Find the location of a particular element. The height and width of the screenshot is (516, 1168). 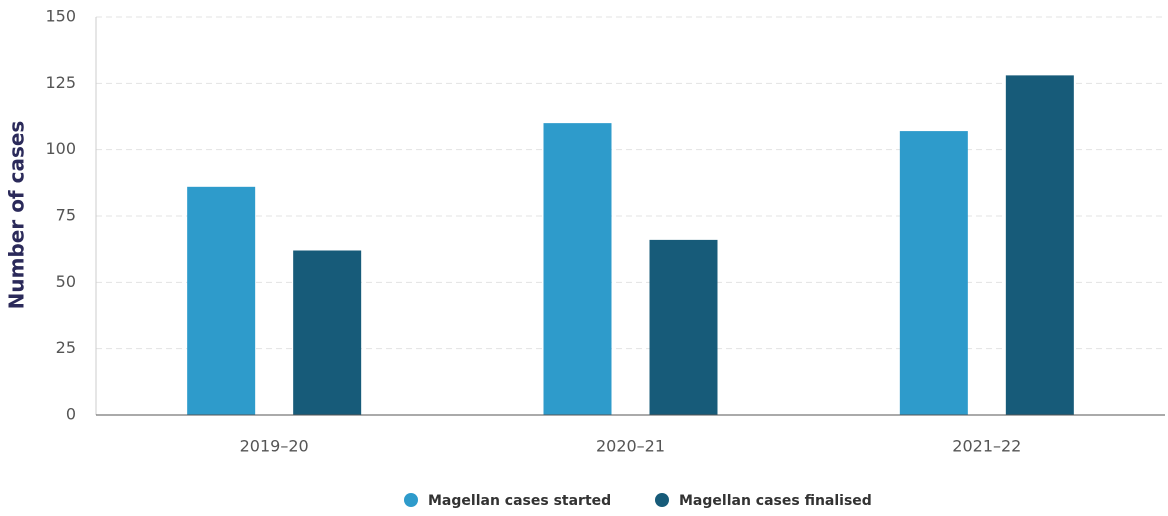

x-tick-label: 2021–22 is located at coordinates (986, 446).